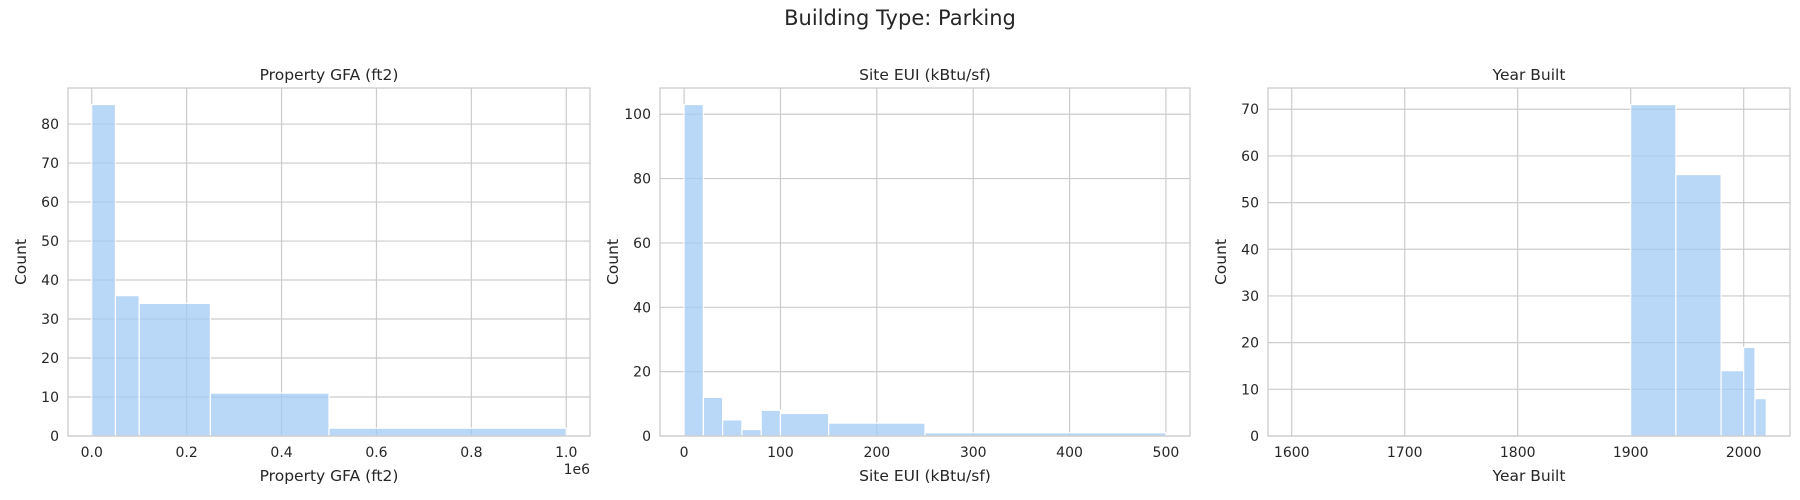  I want to click on x-tick-label: 0, so click(684, 453).